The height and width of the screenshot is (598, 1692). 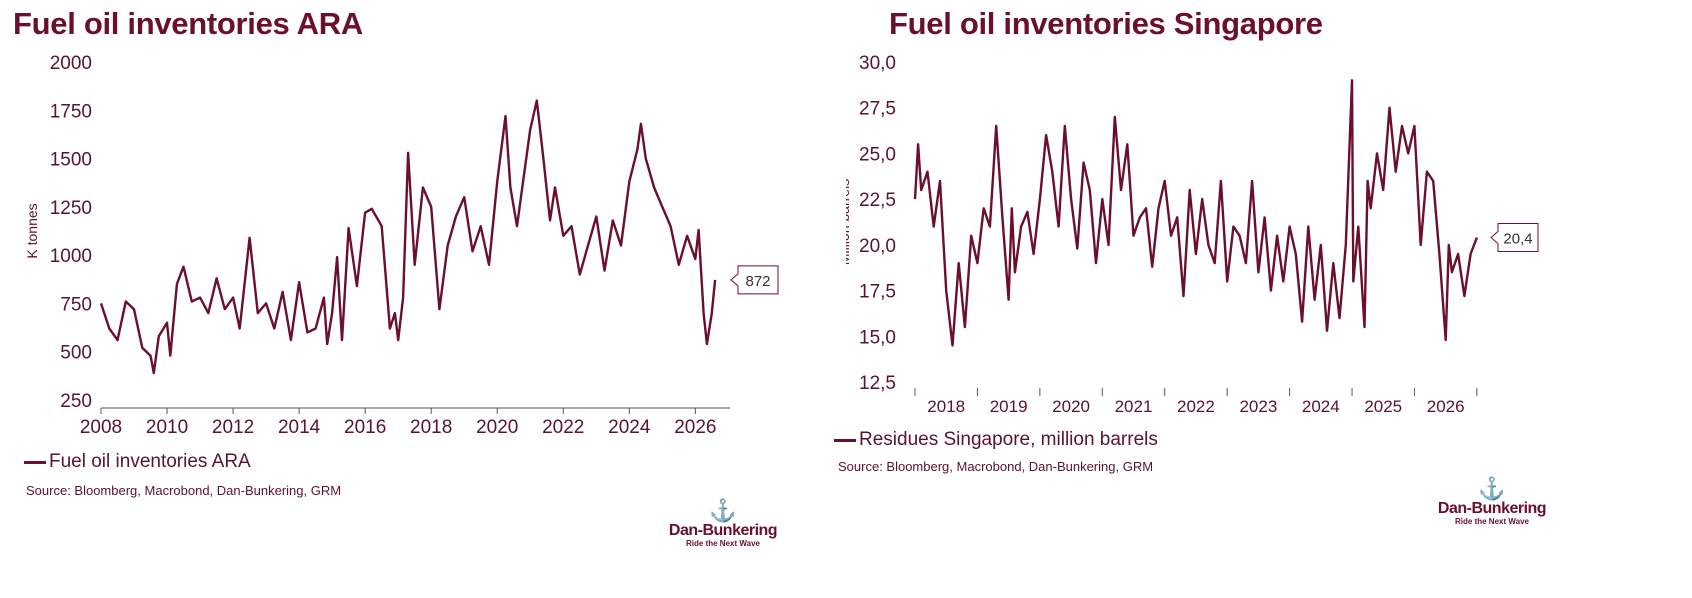 I want to click on x-tick-label: 2025, so click(x=1383, y=406).